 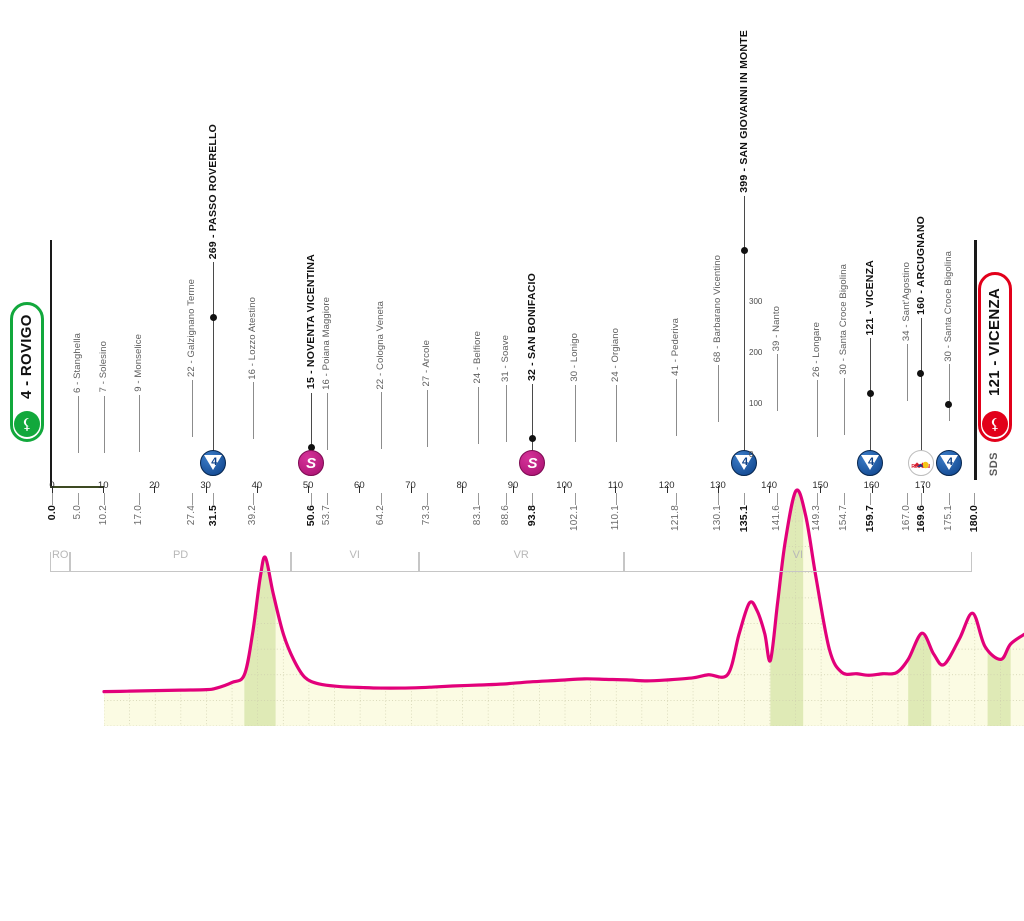 I want to click on distance-label: 102.1, so click(x=574, y=518).